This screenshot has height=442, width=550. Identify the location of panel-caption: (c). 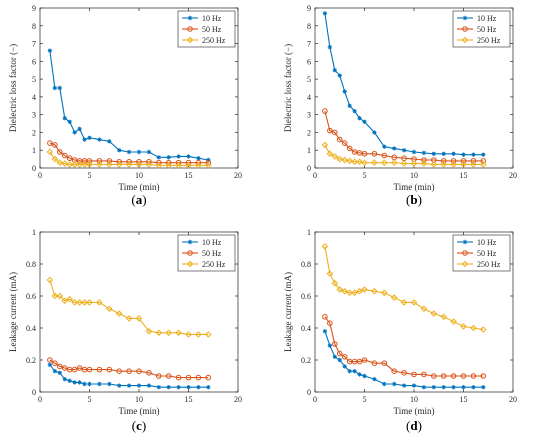
(139, 425).